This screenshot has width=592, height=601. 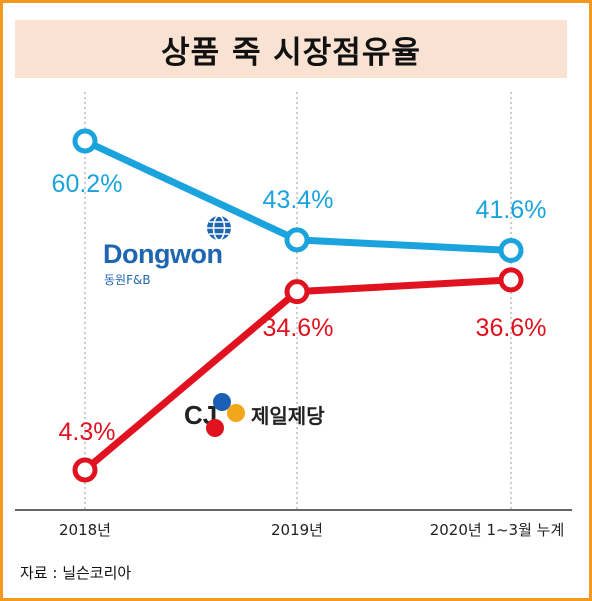 What do you see at coordinates (219, 228) in the screenshot?
I see `globe-icon` at bounding box center [219, 228].